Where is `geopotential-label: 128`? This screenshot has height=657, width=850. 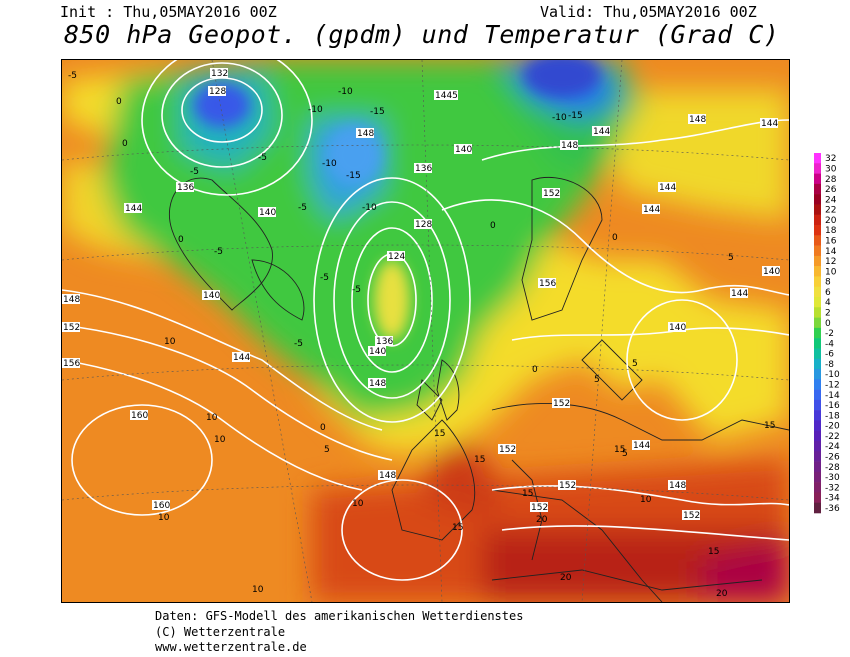 geopotential-label: 128 is located at coordinates (217, 91).